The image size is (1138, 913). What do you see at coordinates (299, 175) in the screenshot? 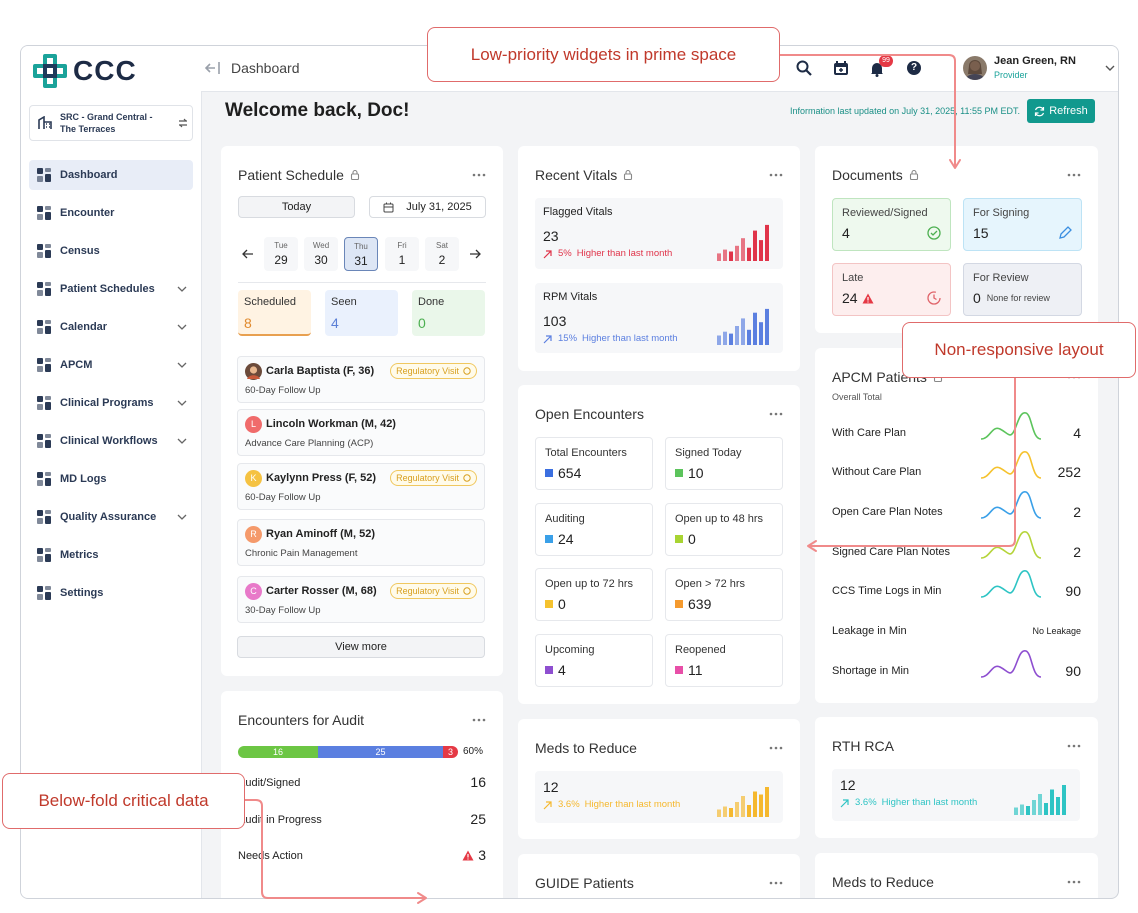
I see `card-title: Patient Schedule` at bounding box center [299, 175].